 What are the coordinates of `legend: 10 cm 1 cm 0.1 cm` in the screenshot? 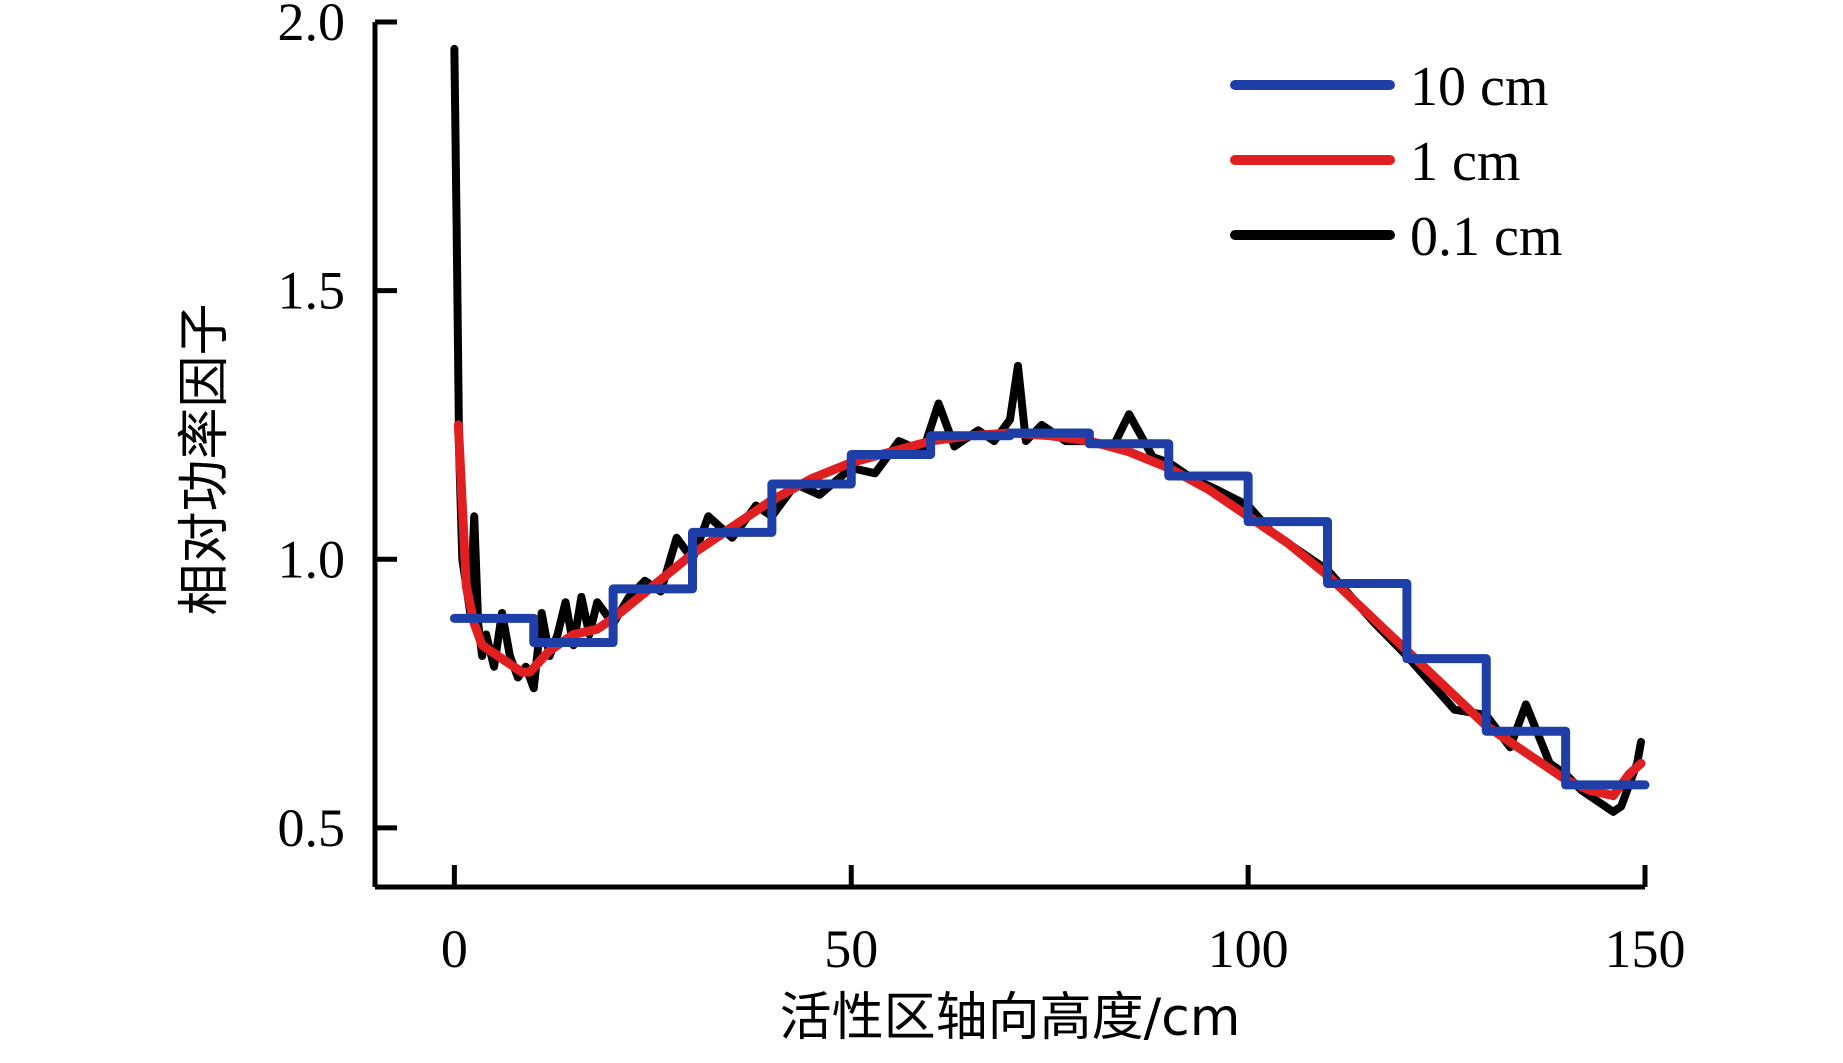 It's located at (1396, 162).